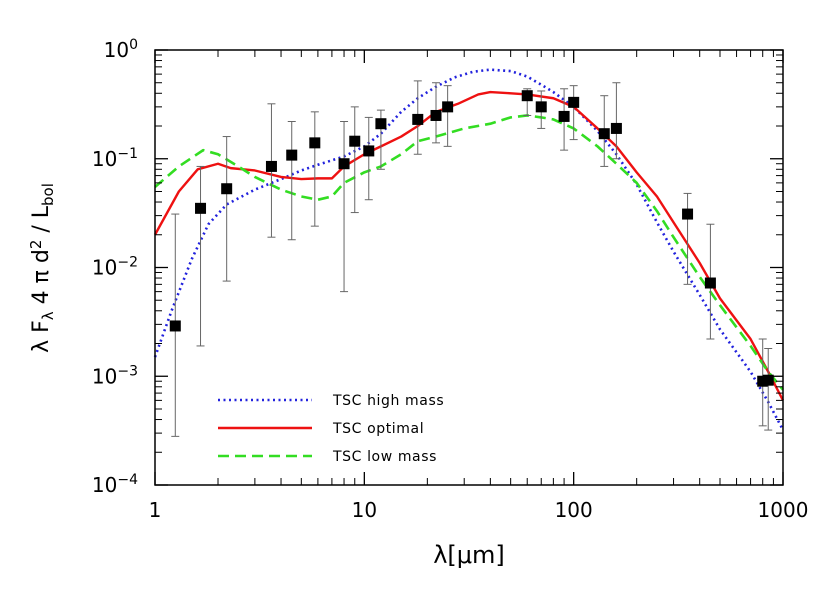  Describe the element at coordinates (133, 45) in the screenshot. I see `y-tick-exponent: 0` at that location.